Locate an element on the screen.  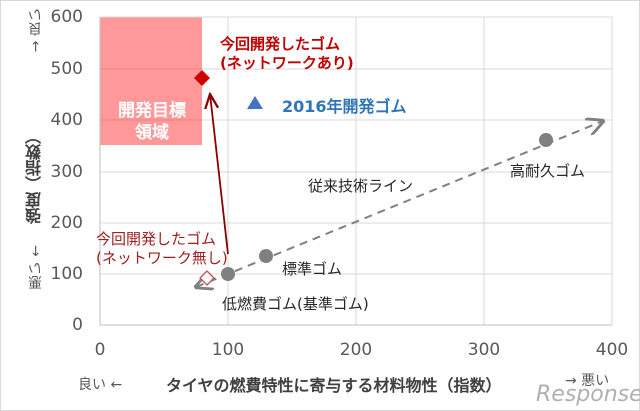
target-region is located at coordinates (151, 81).